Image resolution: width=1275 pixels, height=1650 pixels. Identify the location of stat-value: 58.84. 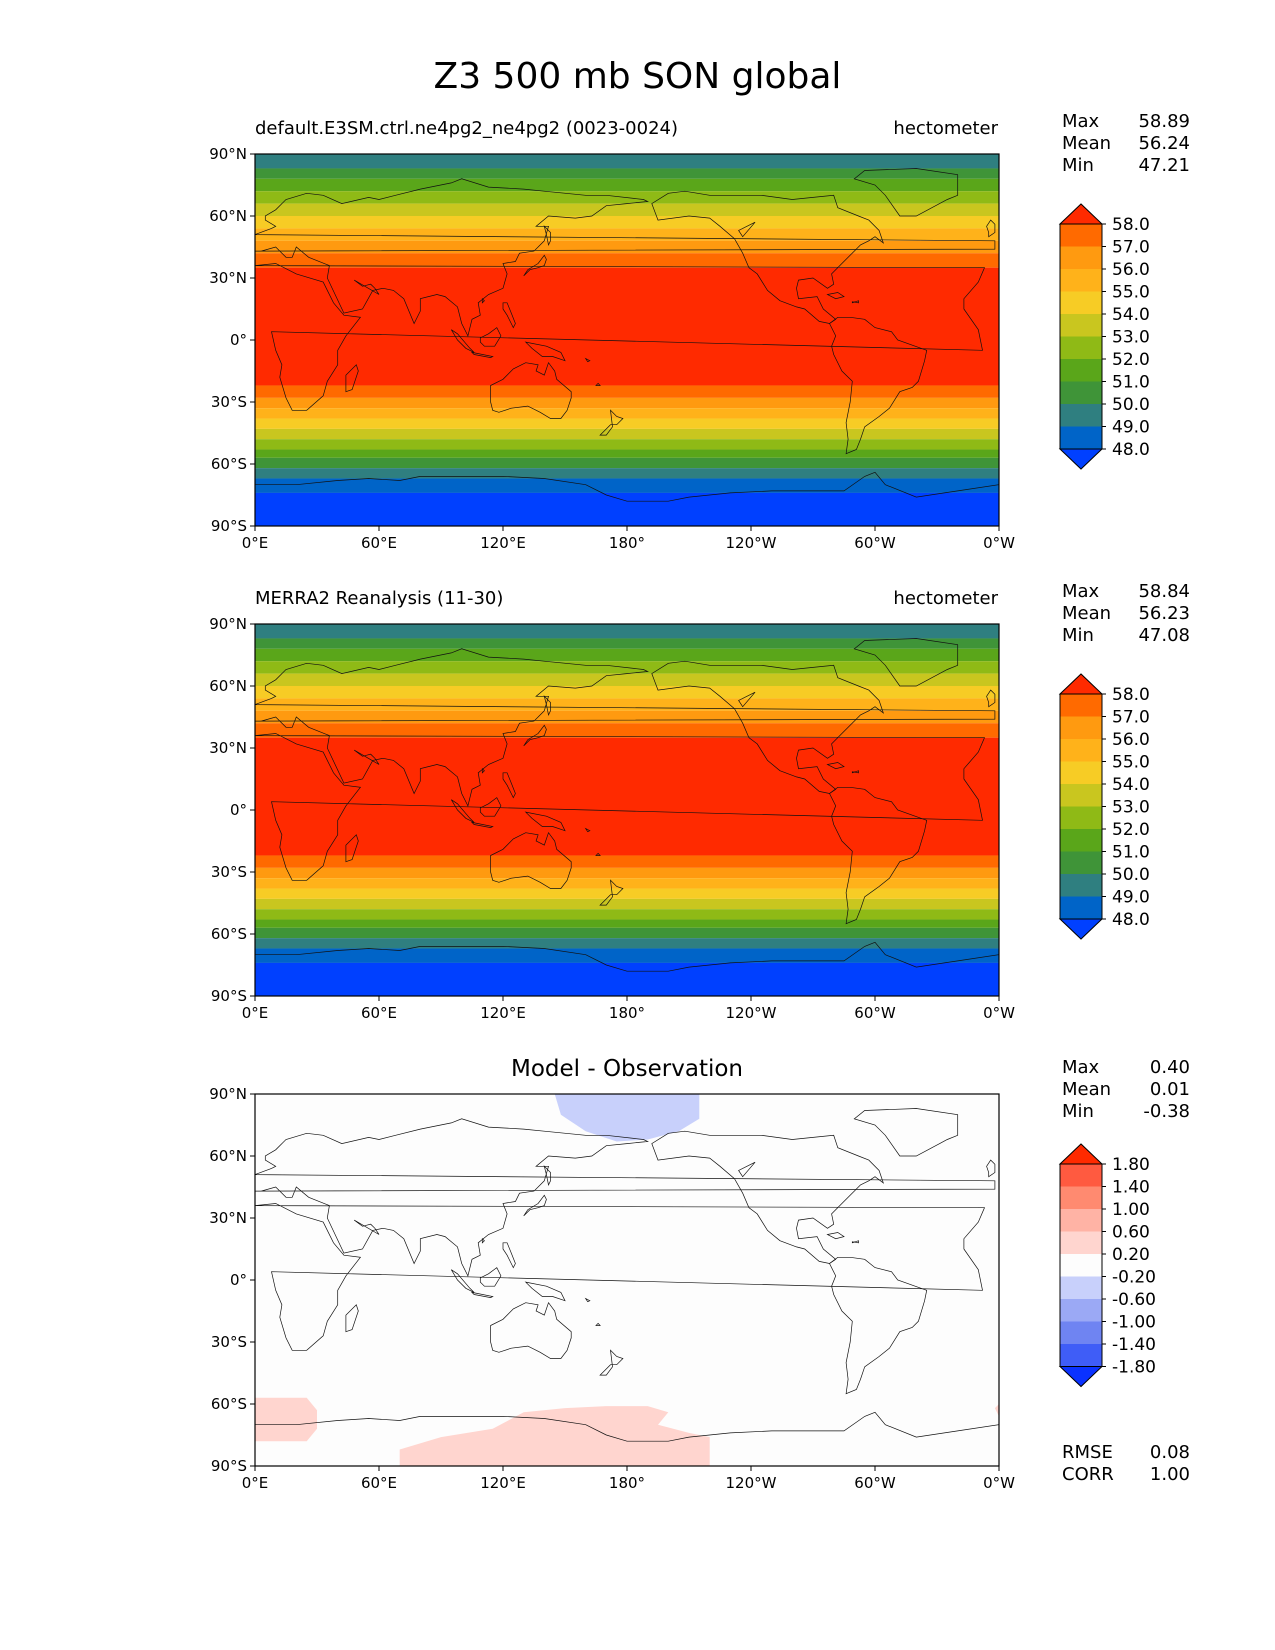
(1164, 591).